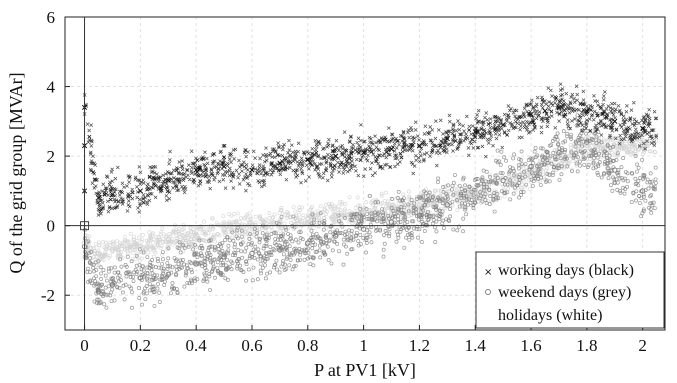  Describe the element at coordinates (447, 205) in the screenshot. I see `data-point-weekend` at that location.